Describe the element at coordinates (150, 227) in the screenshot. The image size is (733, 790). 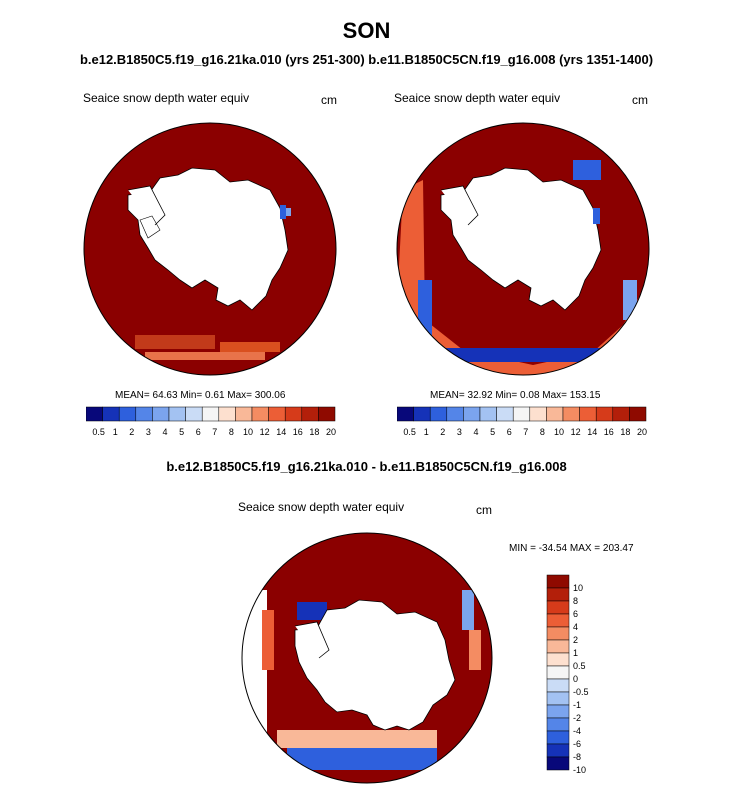
I see `left-ice-shelf` at that location.